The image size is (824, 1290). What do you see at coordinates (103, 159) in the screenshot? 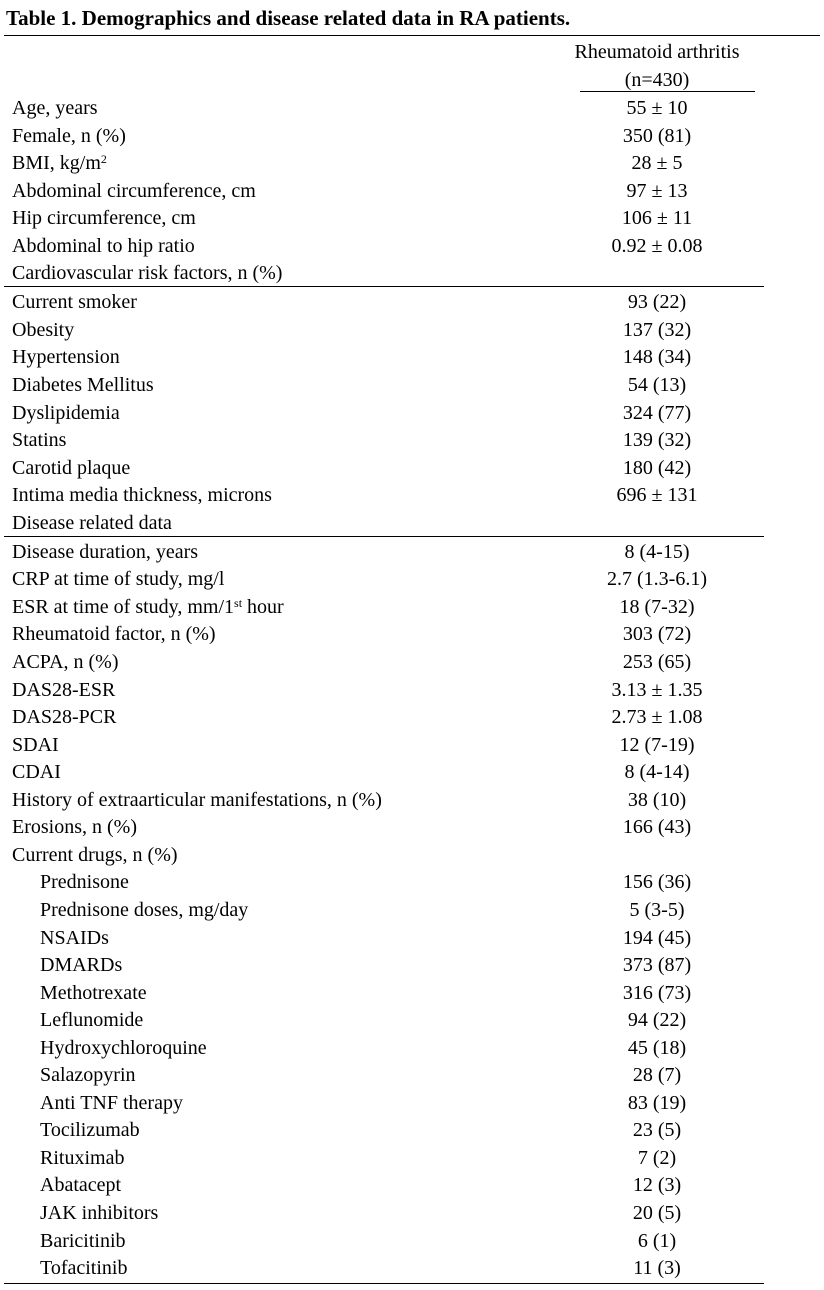
I see `label-sup: 2` at bounding box center [103, 159].